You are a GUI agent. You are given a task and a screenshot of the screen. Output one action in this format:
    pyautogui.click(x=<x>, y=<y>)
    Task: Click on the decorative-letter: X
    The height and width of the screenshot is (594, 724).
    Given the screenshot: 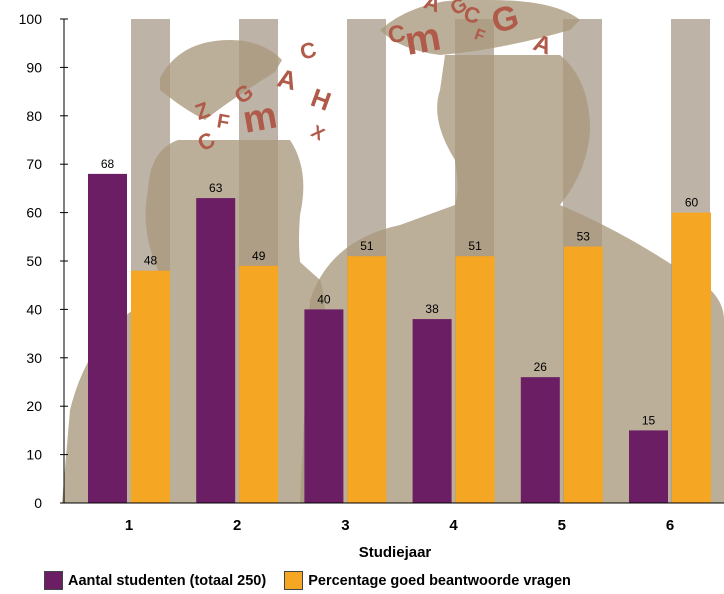 What is the action you would take?
    pyautogui.click(x=318, y=132)
    